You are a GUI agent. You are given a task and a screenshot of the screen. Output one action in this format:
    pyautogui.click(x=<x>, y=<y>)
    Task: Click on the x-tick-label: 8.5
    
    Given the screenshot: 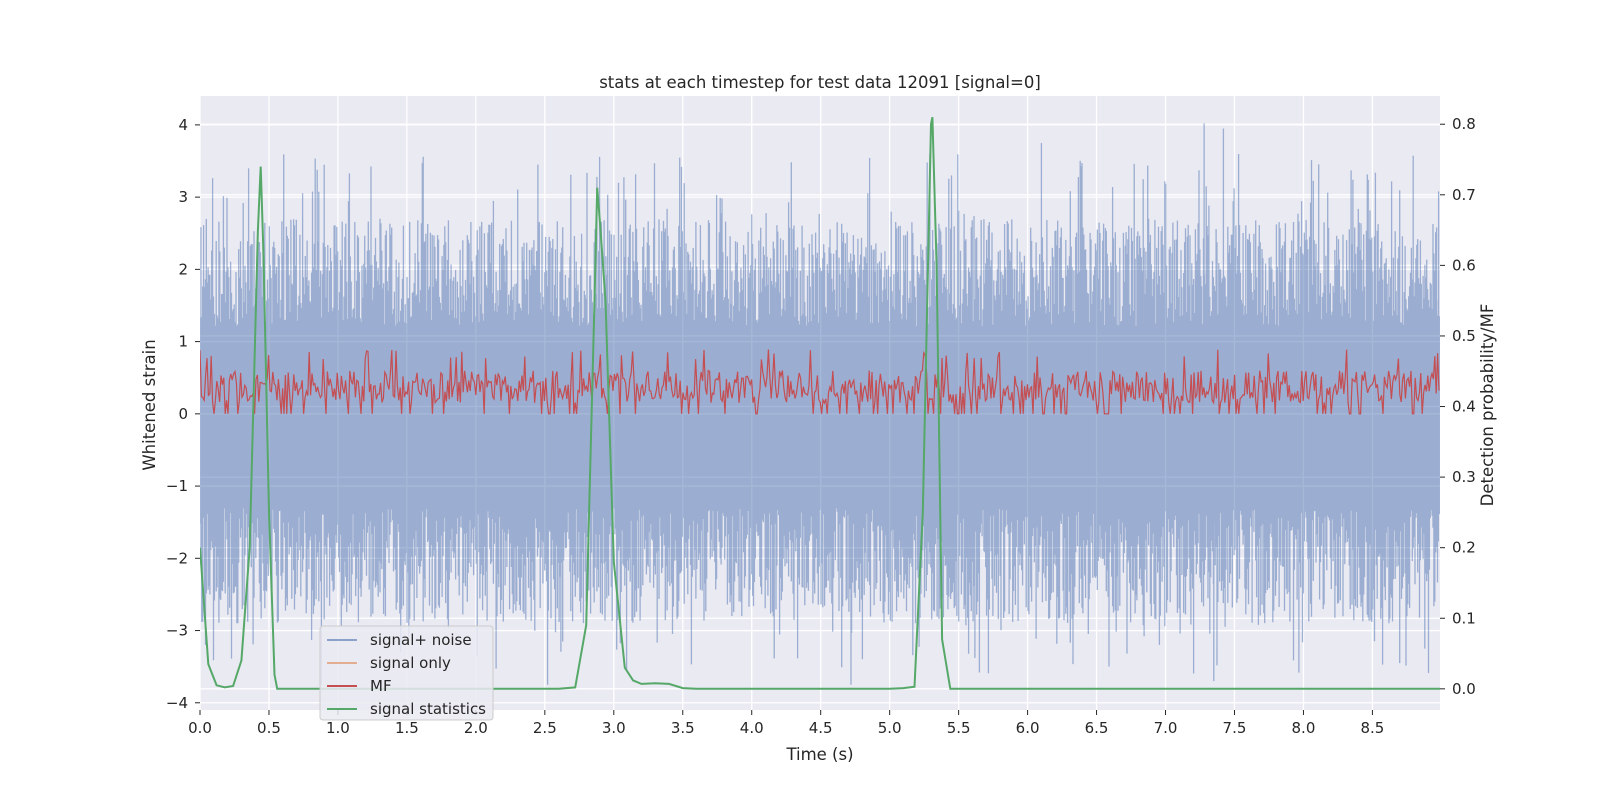 What is the action you would take?
    pyautogui.click(x=1372, y=728)
    